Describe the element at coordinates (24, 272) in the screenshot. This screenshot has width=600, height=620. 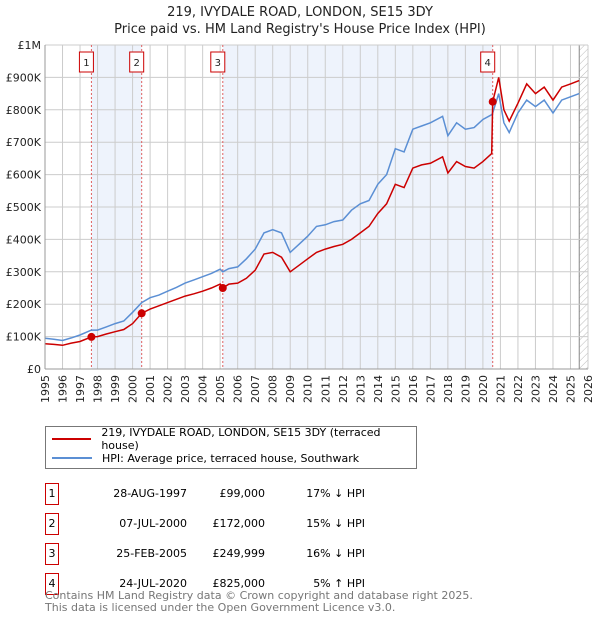
I see `y-tick-label: £300K` at that location.